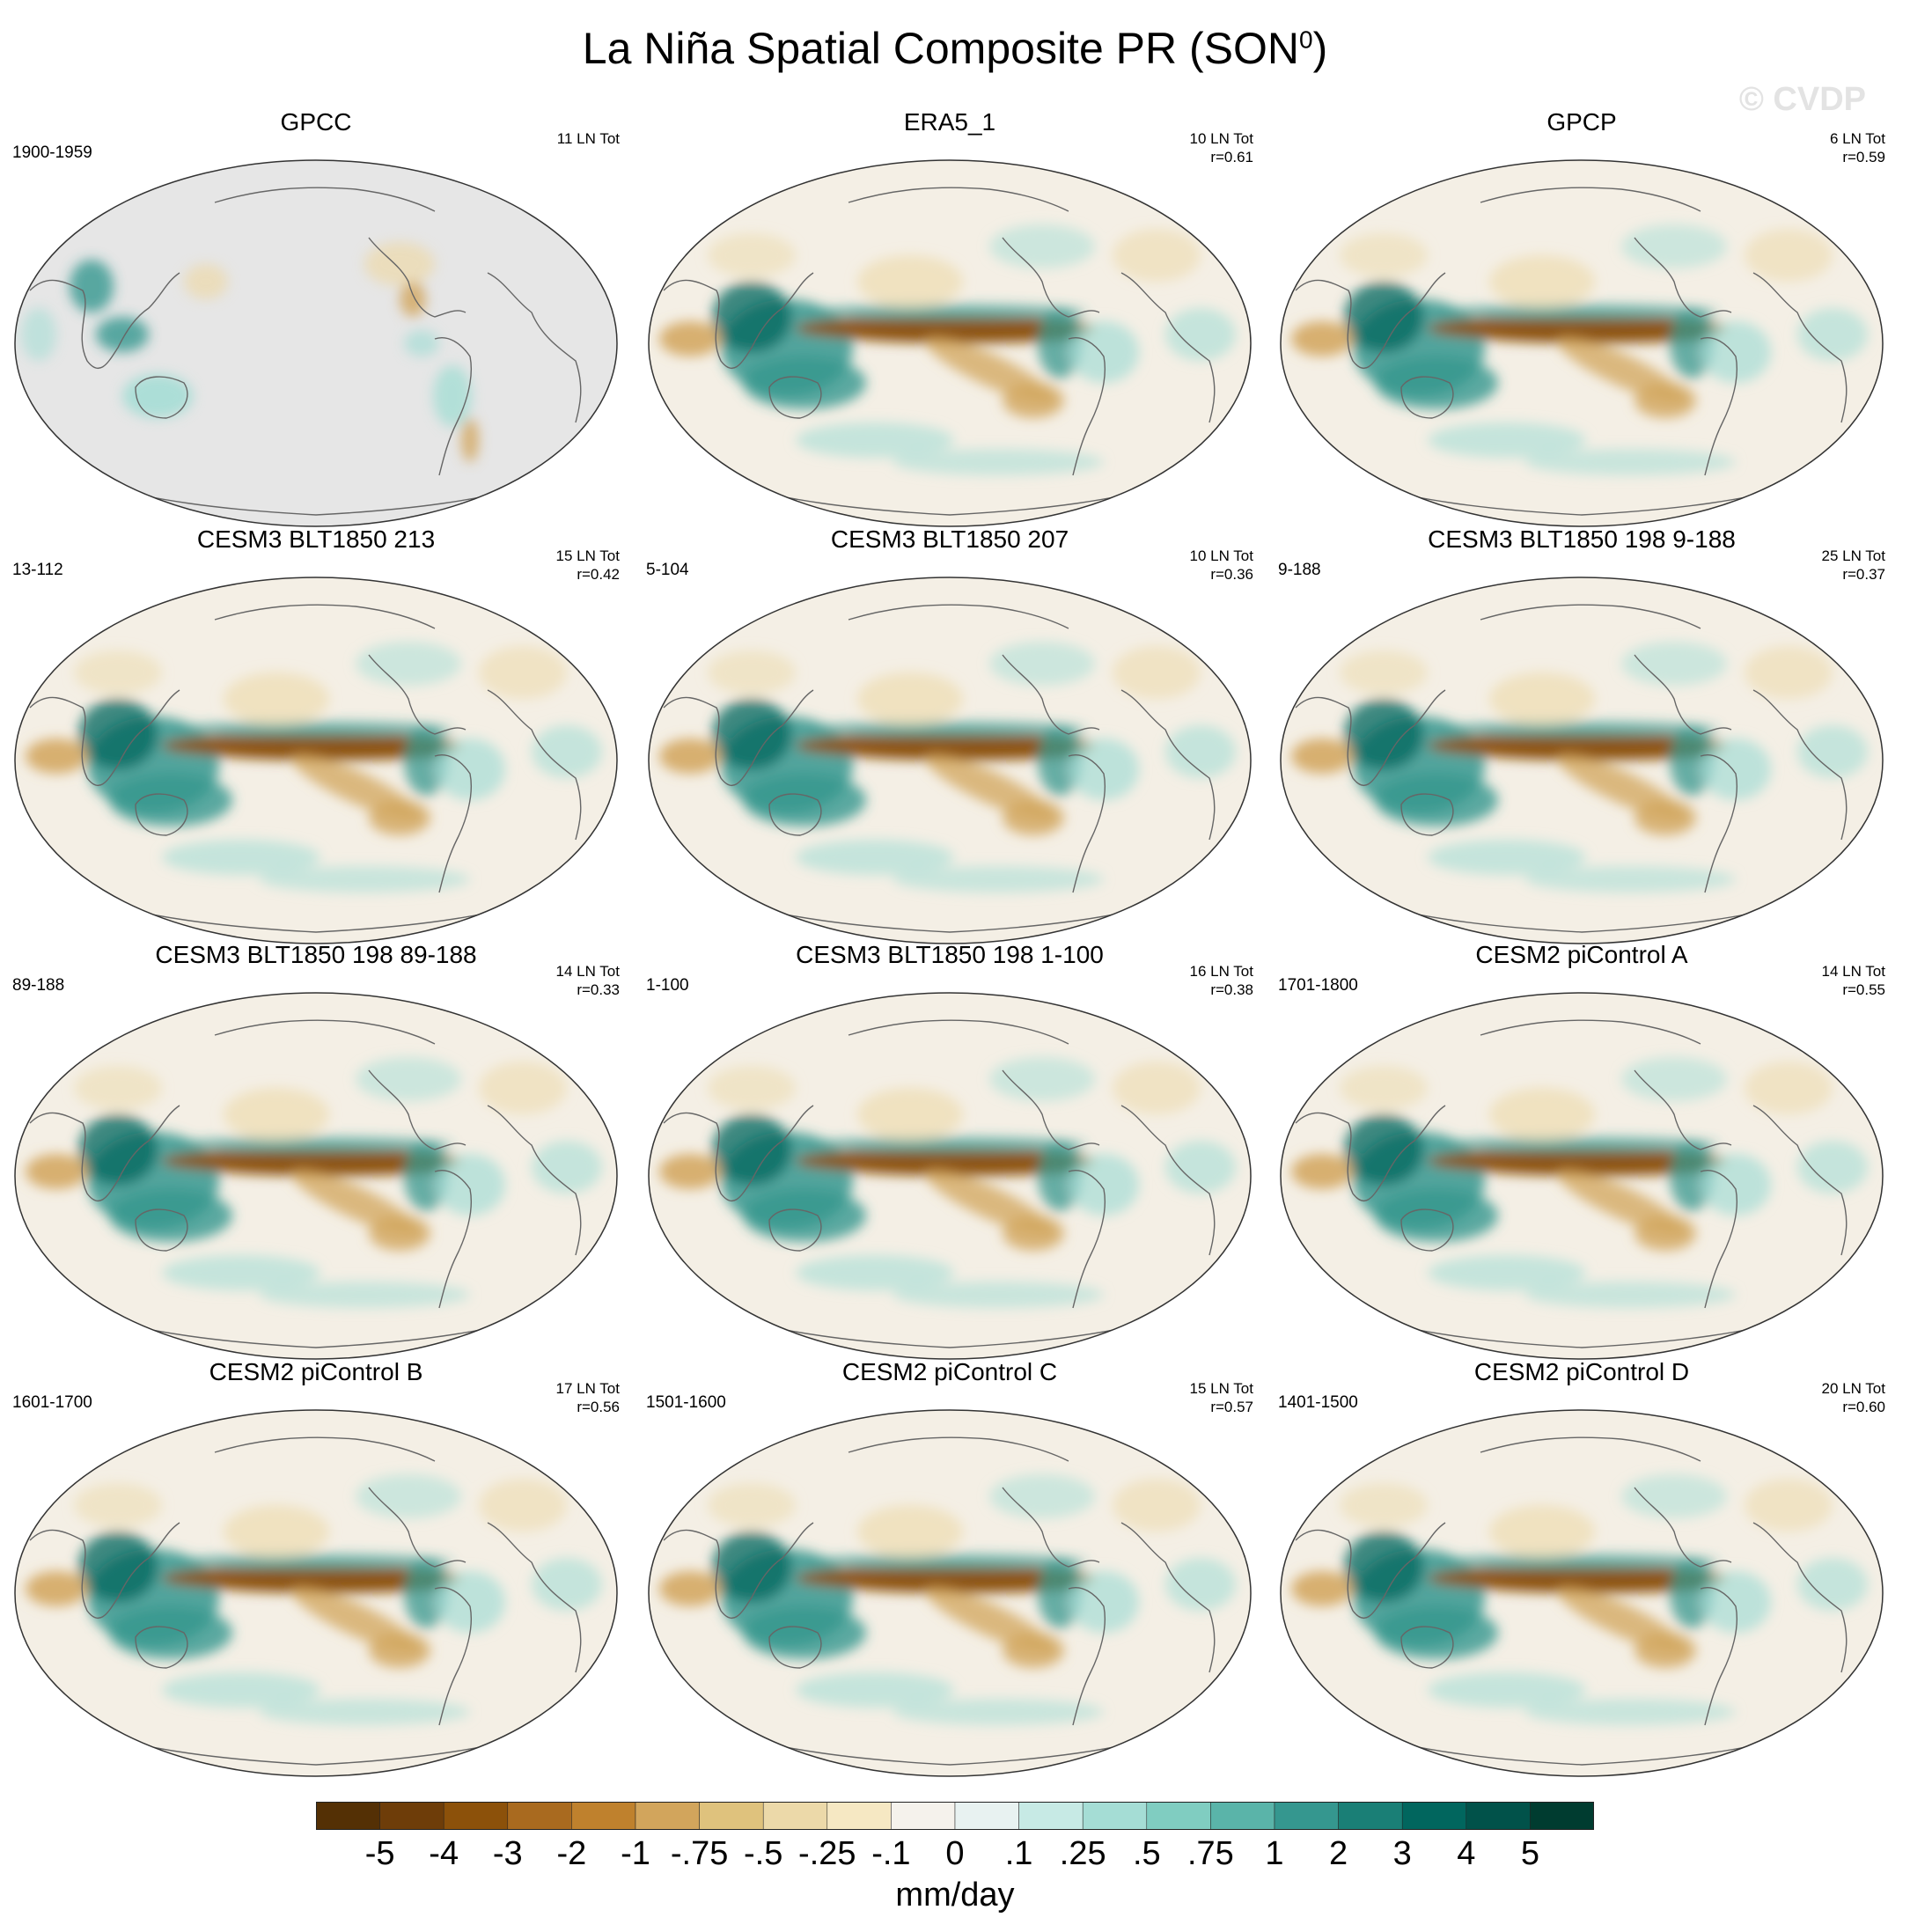  Describe the element at coordinates (1221, 980) in the screenshot. I see `panel-stats: 16 LN Tot r=0.38` at that location.